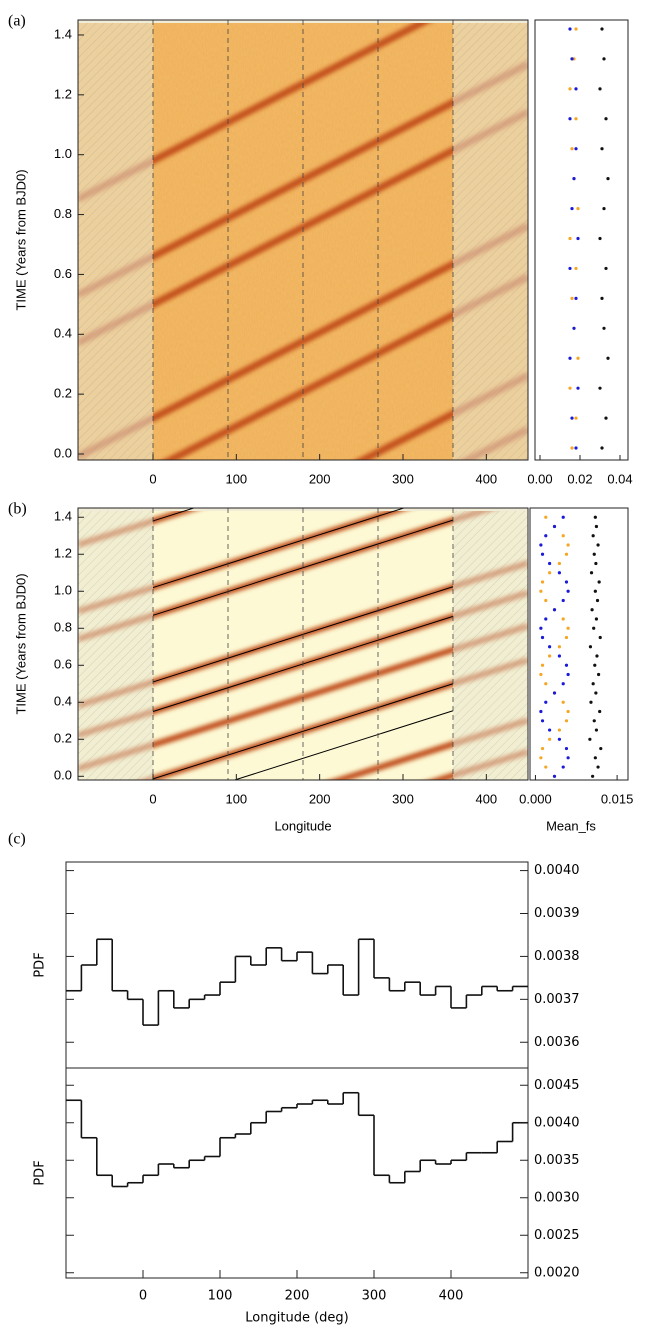  What do you see at coordinates (557, 1160) in the screenshot?
I see `y-tick-label: 0.0035` at bounding box center [557, 1160].